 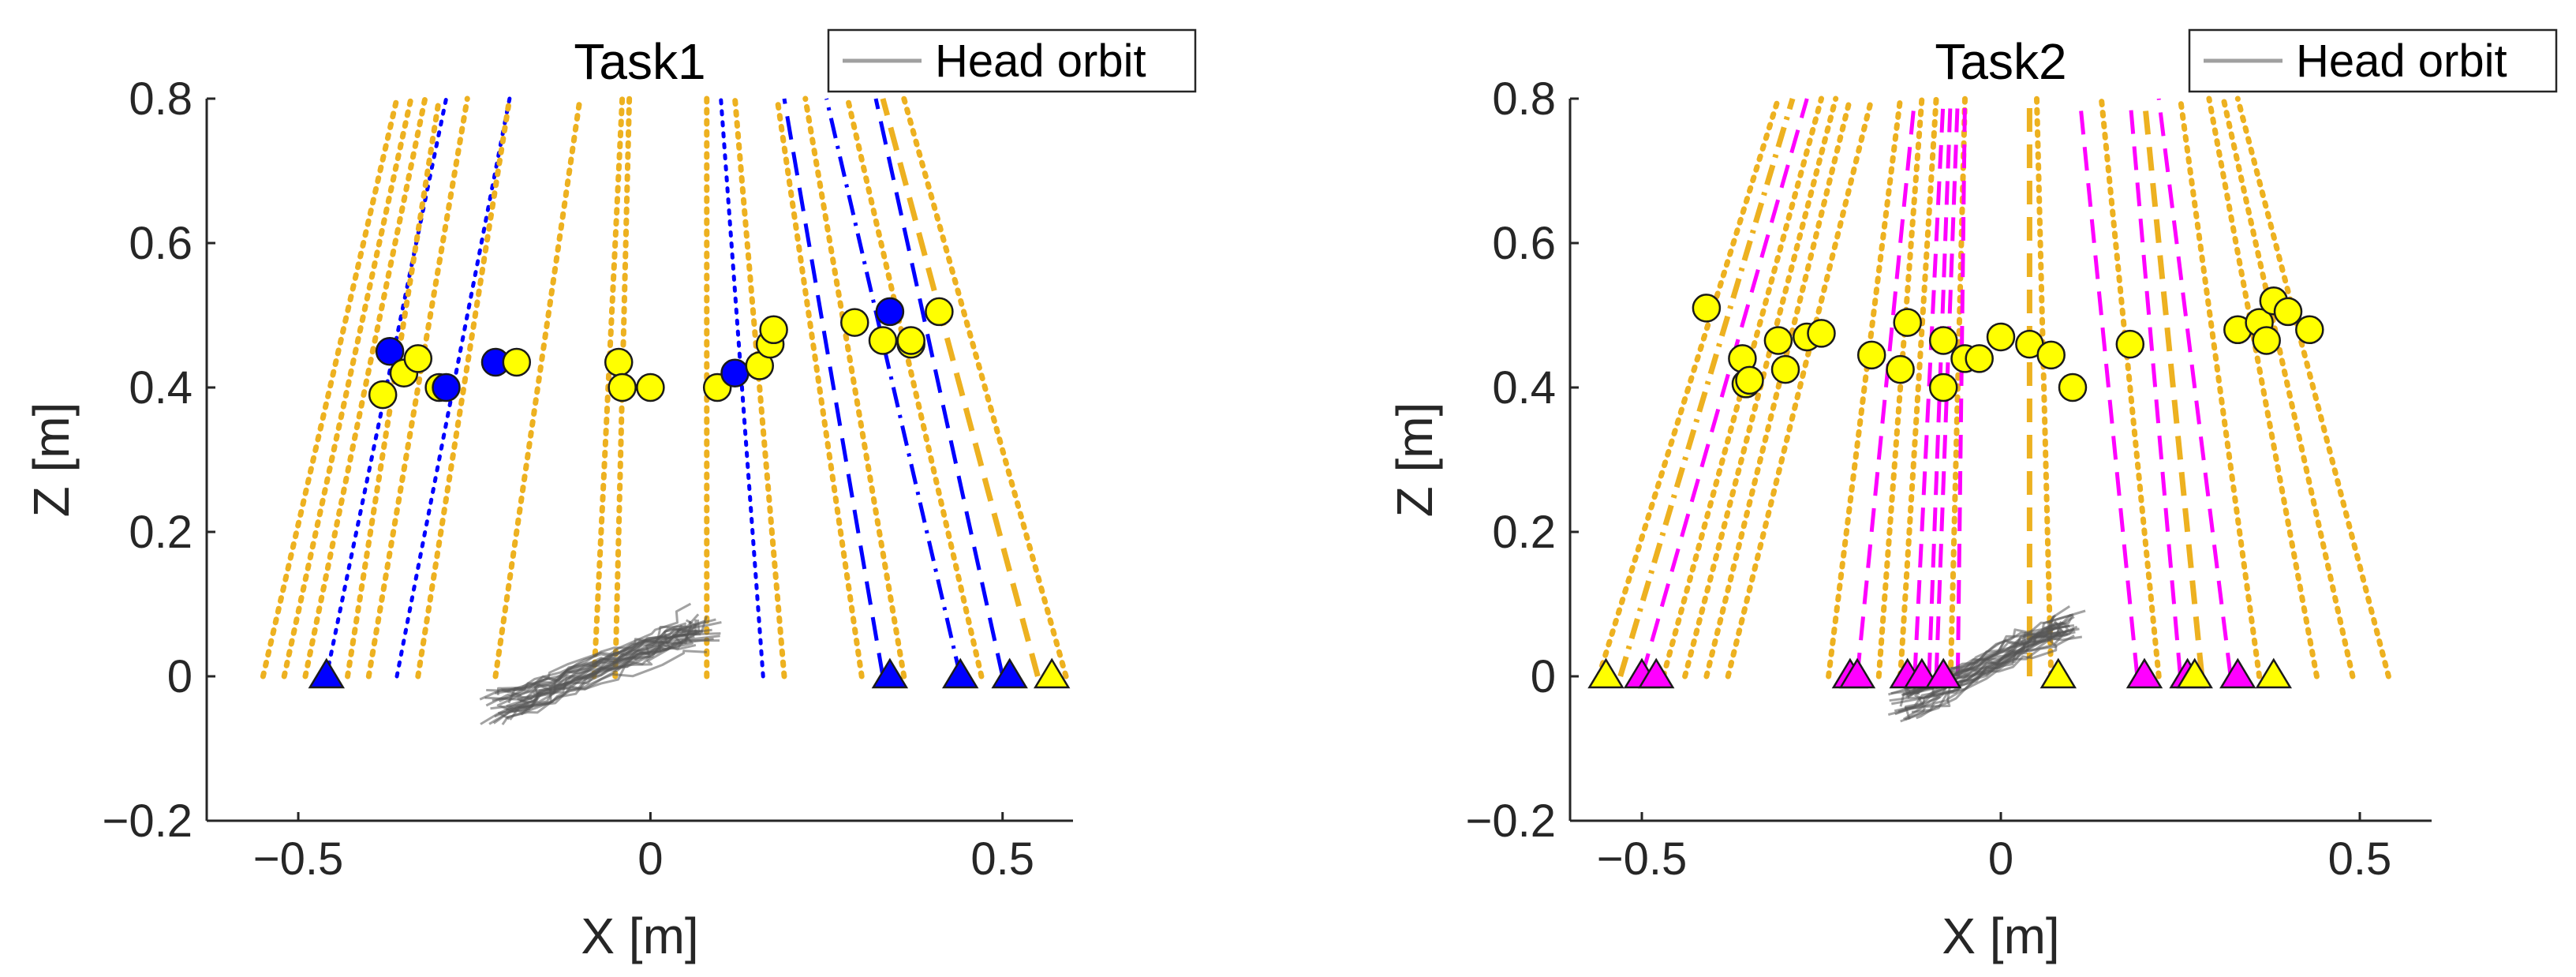 I want to click on task1-x-tick-label: 0.5, so click(x=1002, y=859).